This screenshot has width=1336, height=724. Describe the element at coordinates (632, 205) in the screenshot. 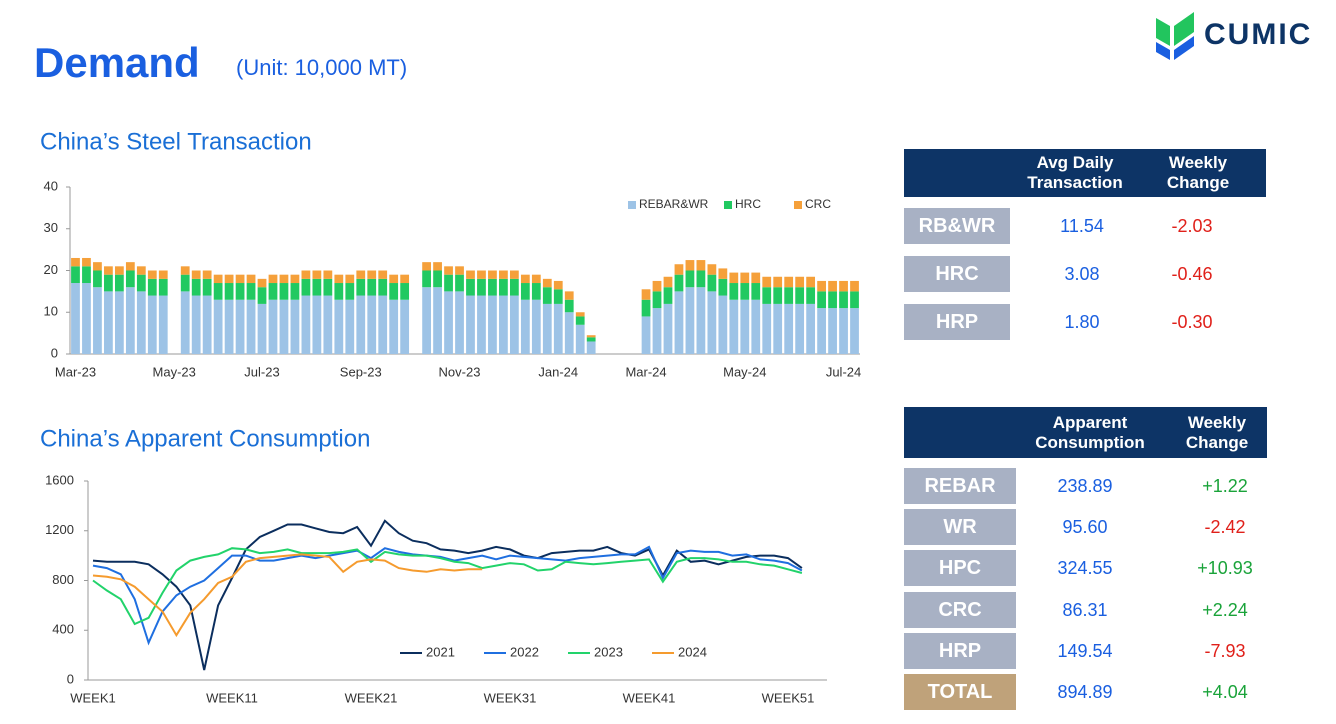

I see `legend-swatch` at that location.